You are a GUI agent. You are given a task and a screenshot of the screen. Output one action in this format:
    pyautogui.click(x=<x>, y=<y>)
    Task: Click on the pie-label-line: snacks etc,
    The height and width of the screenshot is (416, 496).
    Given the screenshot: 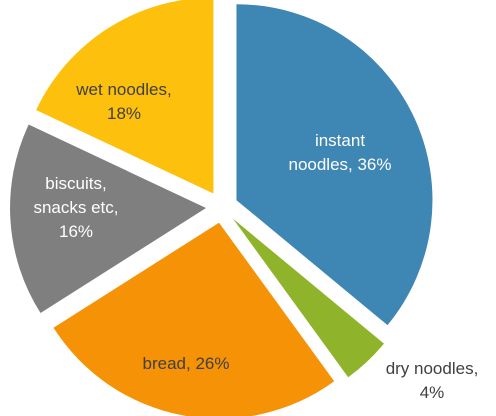 What is the action you would take?
    pyautogui.click(x=75, y=207)
    